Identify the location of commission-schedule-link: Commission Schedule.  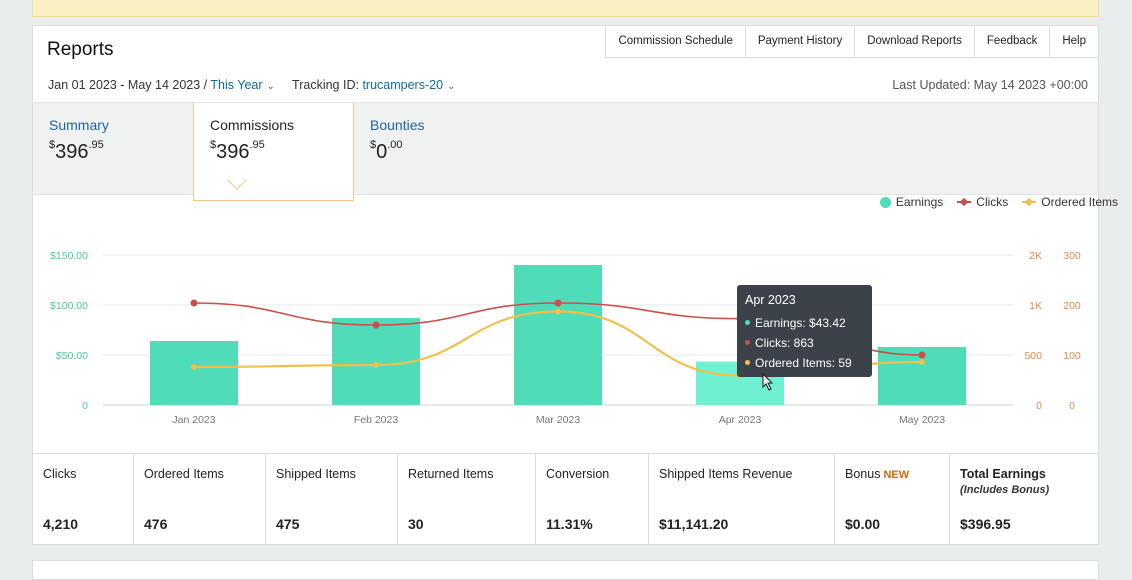
(675, 42).